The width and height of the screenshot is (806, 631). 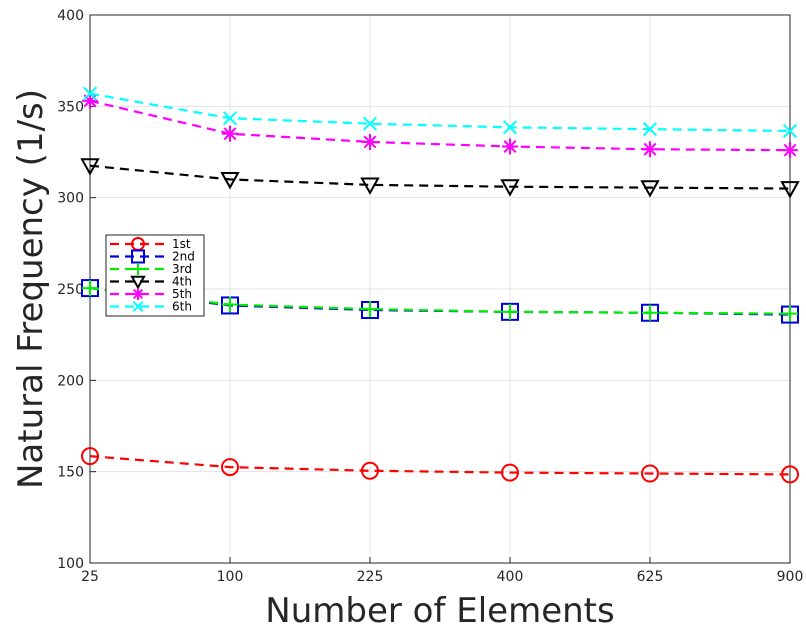 I want to click on series-line-4th, so click(x=440, y=177).